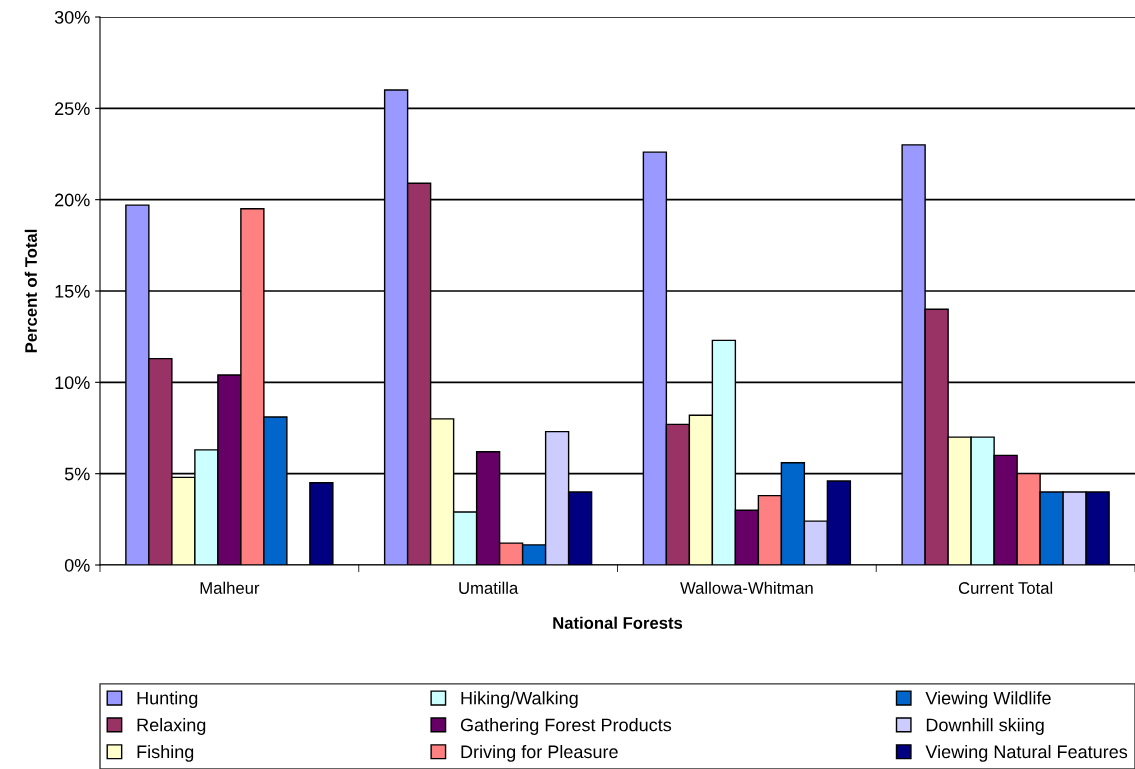 The image size is (1135, 769). What do you see at coordinates (77, 474) in the screenshot?
I see `y-tick-label: 5%` at bounding box center [77, 474].